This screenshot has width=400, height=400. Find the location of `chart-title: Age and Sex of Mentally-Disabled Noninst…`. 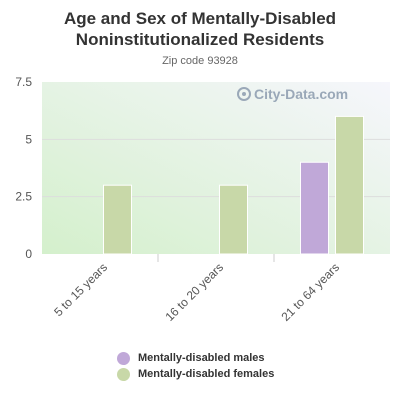

chart-title: Age and Sex of Mentally-Disabled Noninst… is located at coordinates (200, 29).